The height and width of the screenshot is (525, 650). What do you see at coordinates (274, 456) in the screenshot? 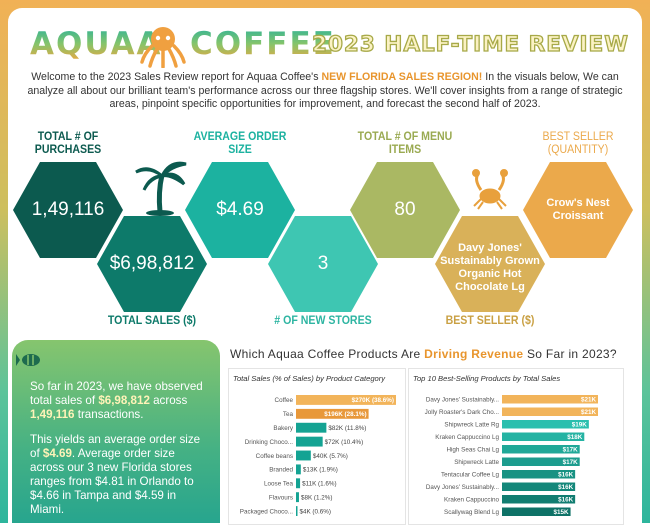
I see `category-label: Coffee beans` at bounding box center [274, 456].